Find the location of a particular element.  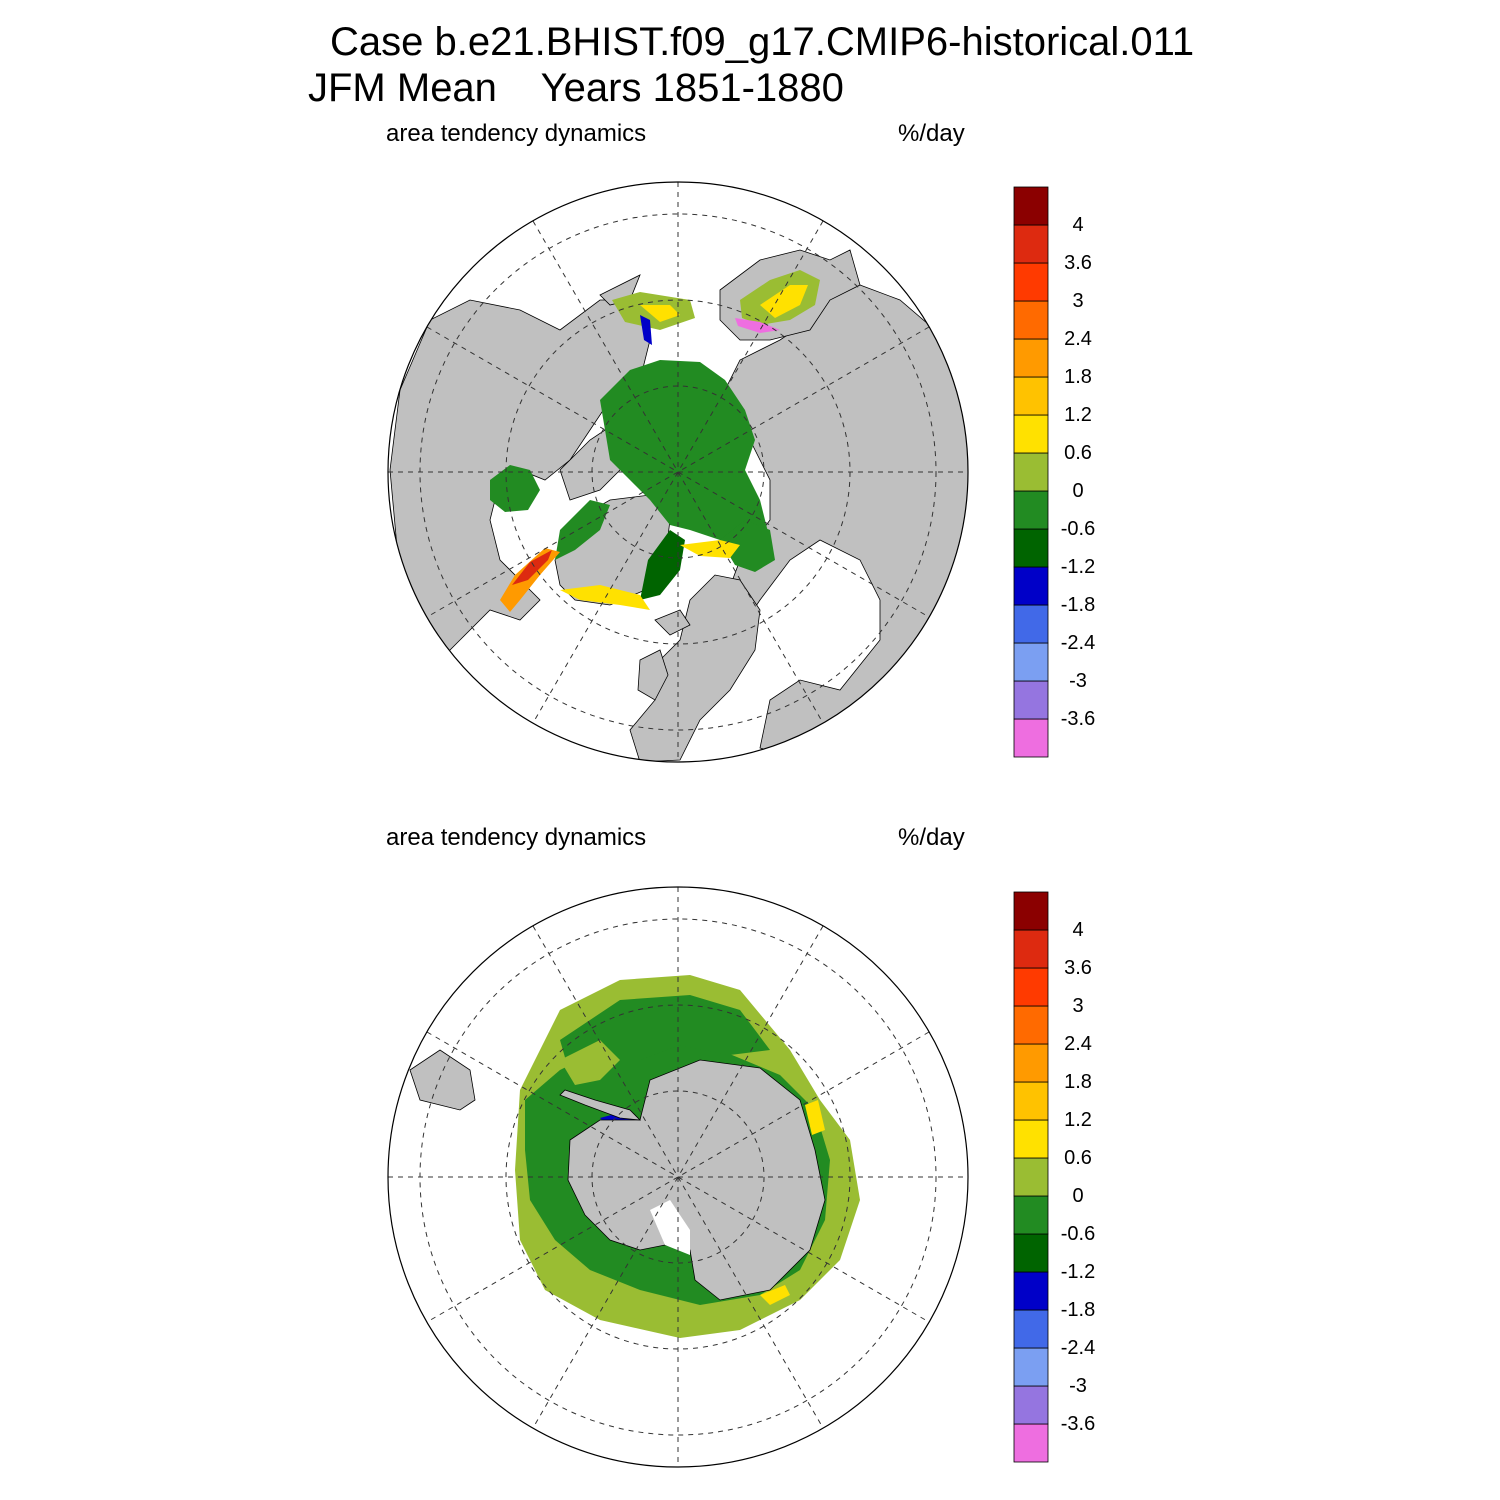

south-panel-units-label: %/day is located at coordinates (931, 837).